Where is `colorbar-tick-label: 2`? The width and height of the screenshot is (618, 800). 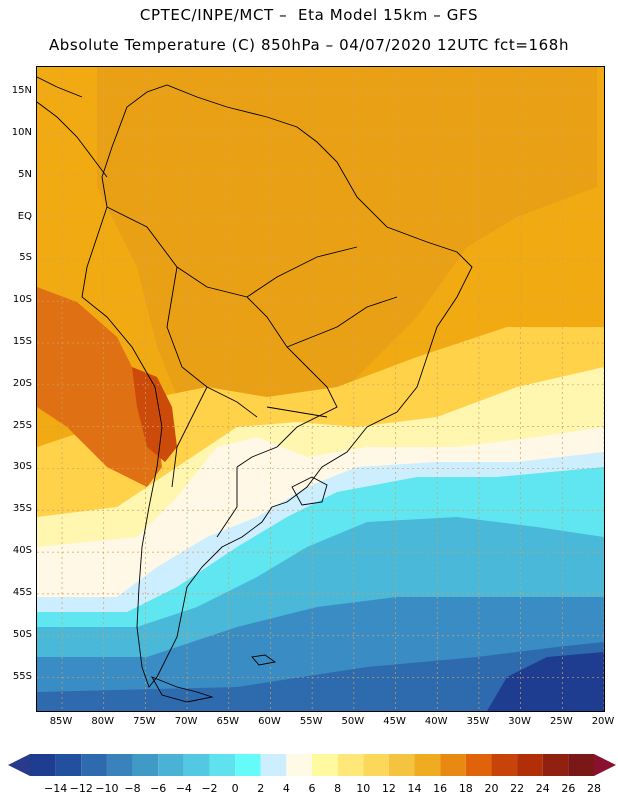 colorbar-tick-label: 2 is located at coordinates (261, 788).